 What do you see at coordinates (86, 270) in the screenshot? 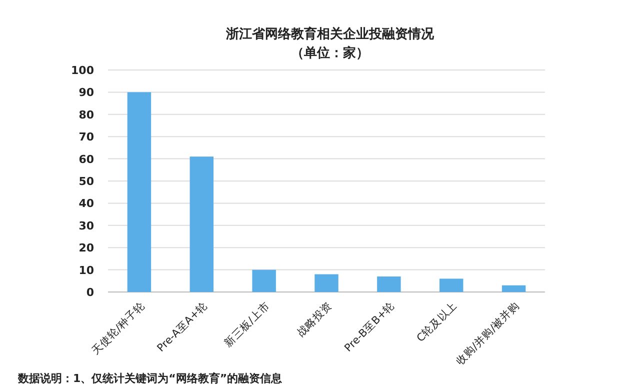
I see `y-tick-label: 10` at bounding box center [86, 270].